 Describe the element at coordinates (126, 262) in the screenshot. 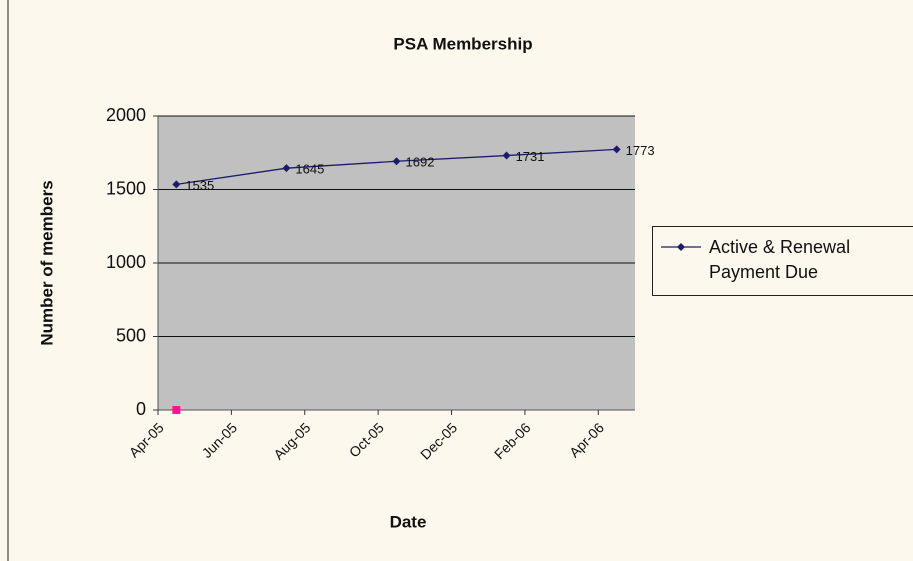

I see `y-tick-label: 1000` at that location.